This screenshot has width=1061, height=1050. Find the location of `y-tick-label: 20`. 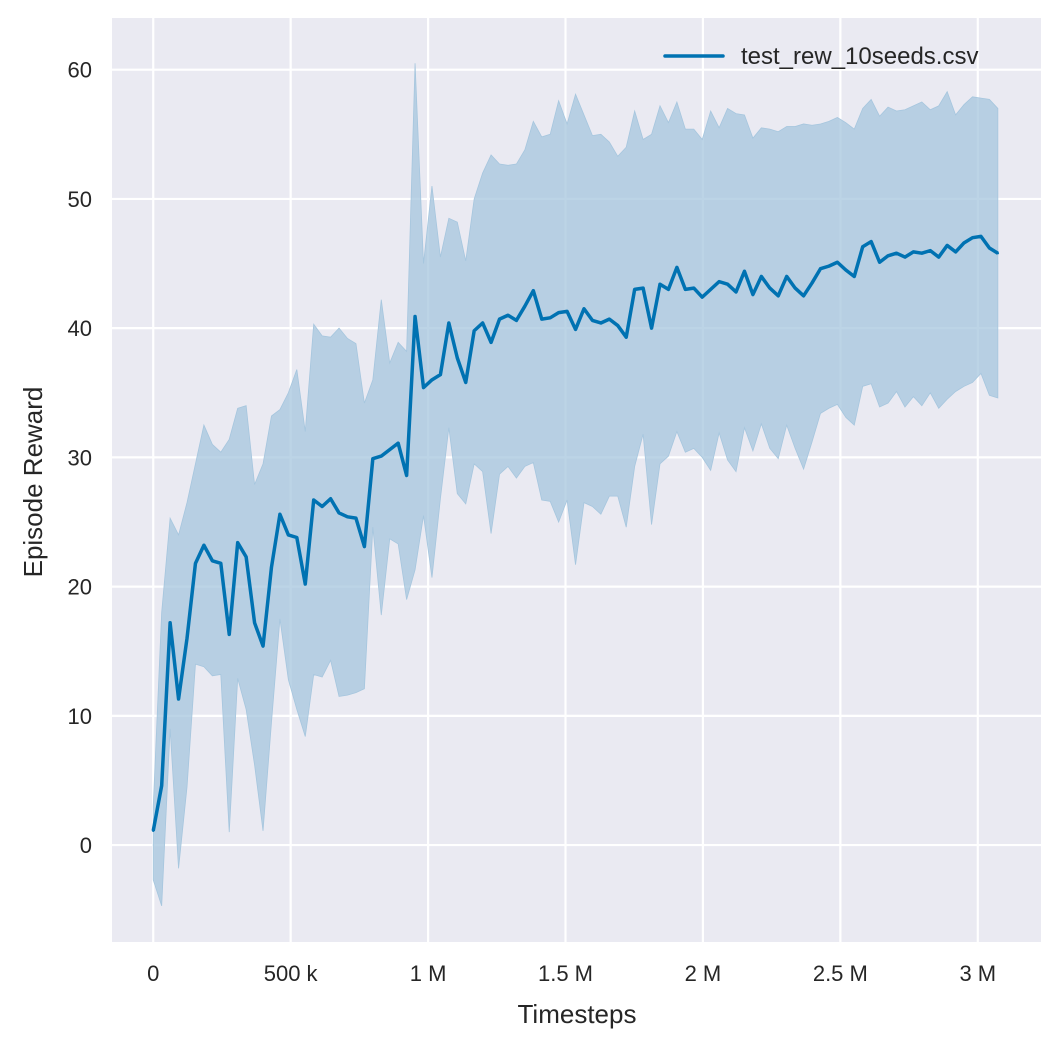

y-tick-label: 20 is located at coordinates (80, 587).